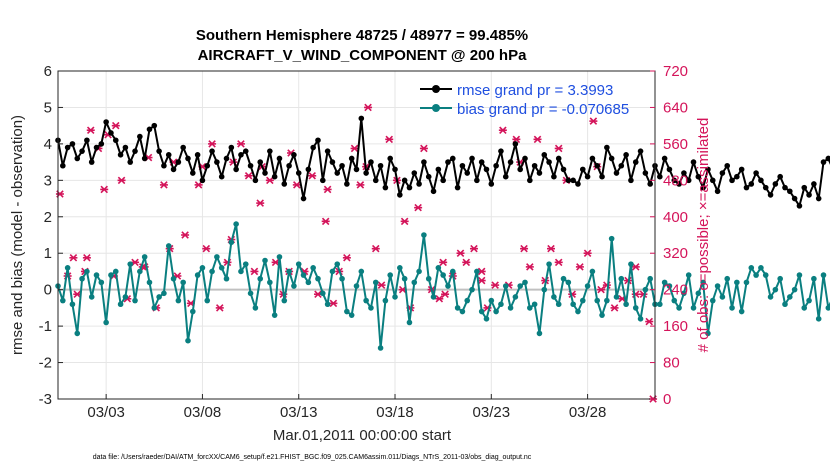  I want to click on y-tick-label-right: 720, so click(675, 71).